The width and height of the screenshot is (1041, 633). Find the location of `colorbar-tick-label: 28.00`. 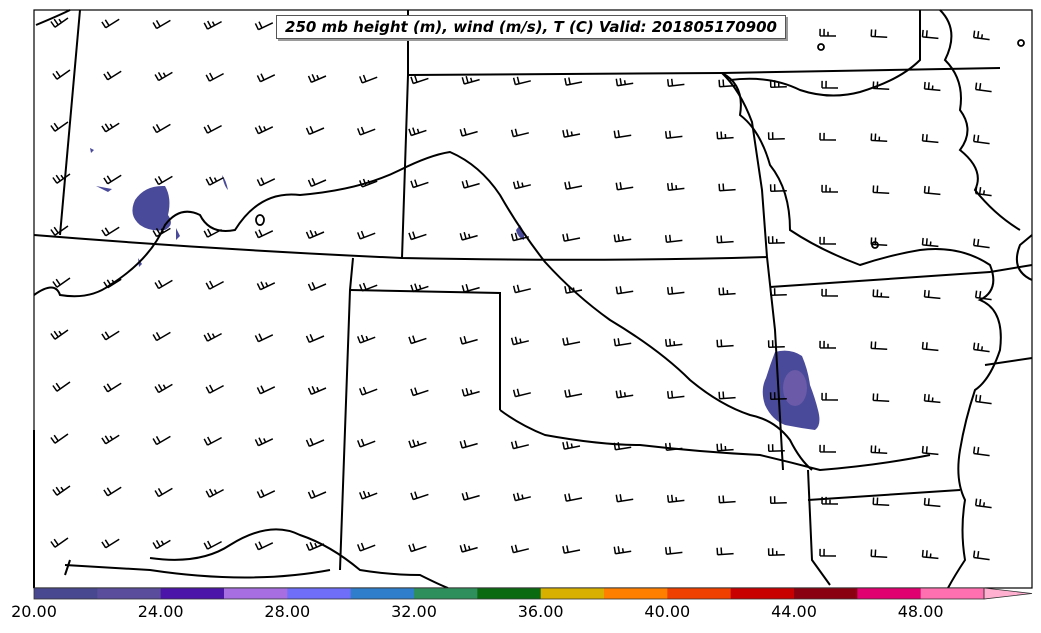

colorbar-tick-label: 28.00 is located at coordinates (287, 611).